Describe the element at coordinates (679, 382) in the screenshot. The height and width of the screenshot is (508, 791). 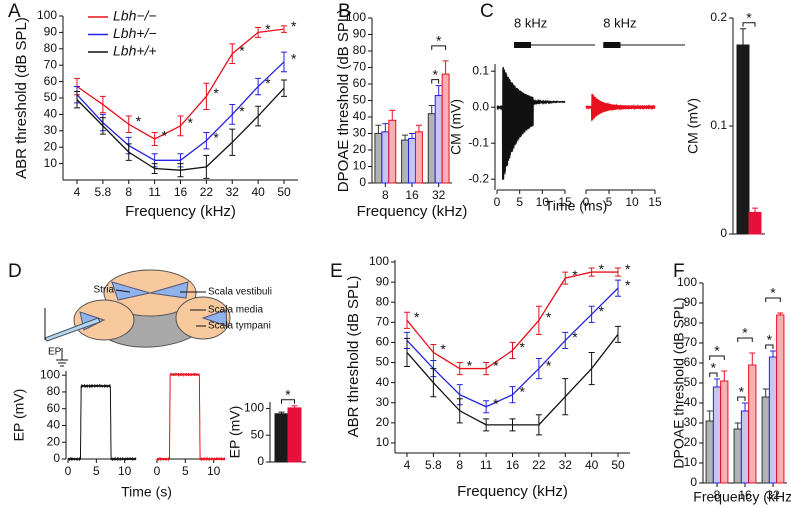
I see `y-axis-label: DPOAE threshold (dB SPL)` at that location.